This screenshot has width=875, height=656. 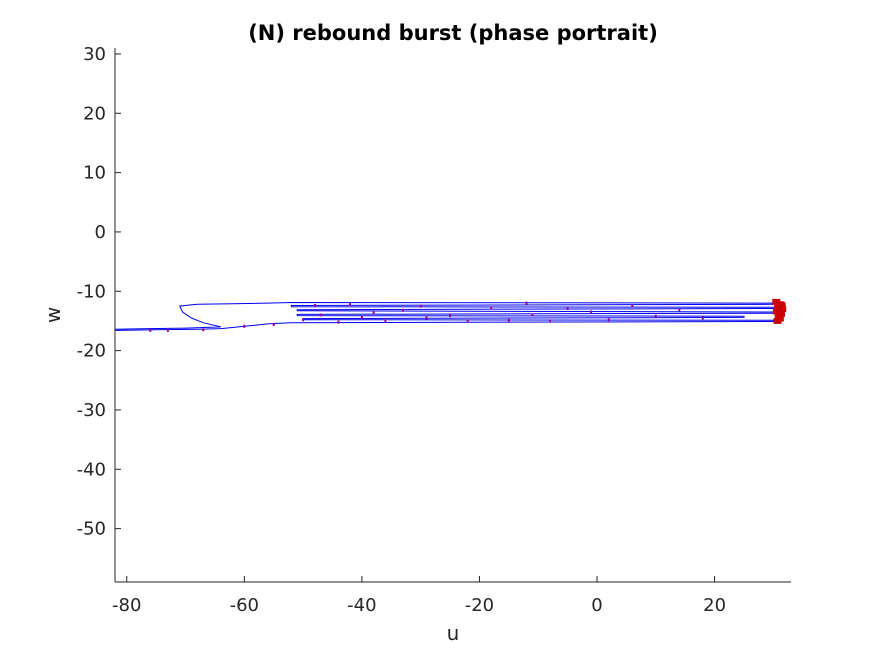 I want to click on y-axis-label: w, so click(x=53, y=315).